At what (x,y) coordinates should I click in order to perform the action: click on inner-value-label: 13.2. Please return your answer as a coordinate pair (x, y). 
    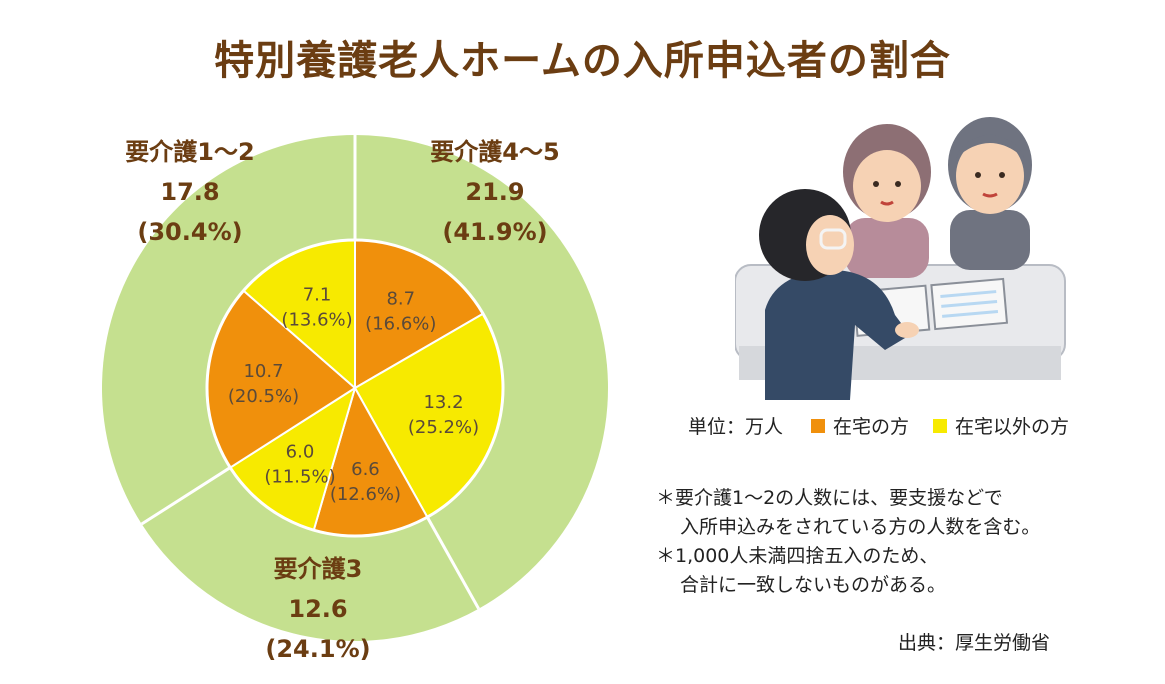
    Looking at the image, I should click on (443, 402).